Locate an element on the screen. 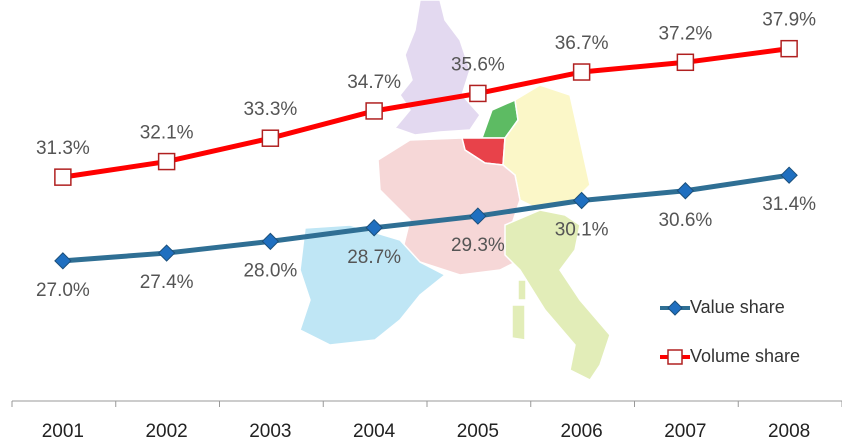  map-italy is located at coordinates (557, 295).